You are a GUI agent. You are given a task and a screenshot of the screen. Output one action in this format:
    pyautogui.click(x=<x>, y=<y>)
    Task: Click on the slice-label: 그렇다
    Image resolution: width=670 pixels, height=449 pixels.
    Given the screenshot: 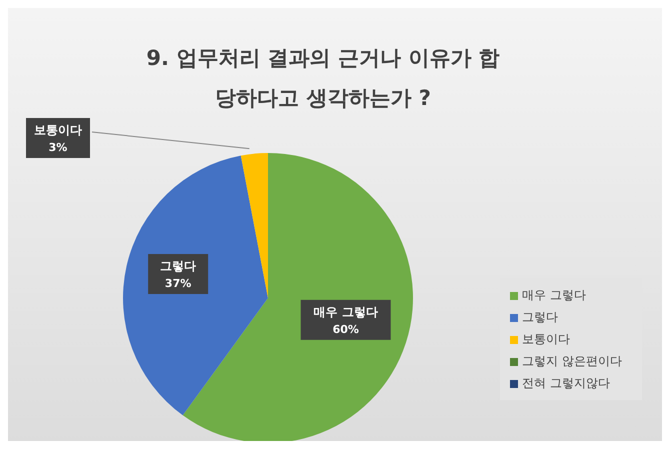 What is the action you would take?
    pyautogui.click(x=178, y=266)
    